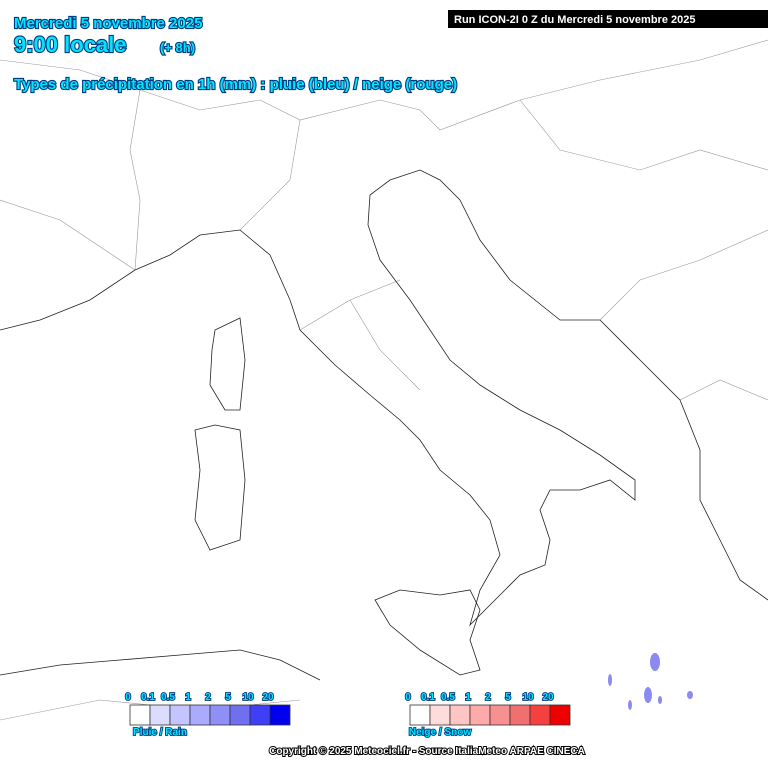 Image resolution: width=768 pixels, height=768 pixels. What do you see at coordinates (108, 23) in the screenshot?
I see `date: Mercredi 5 novembre 2025` at bounding box center [108, 23].